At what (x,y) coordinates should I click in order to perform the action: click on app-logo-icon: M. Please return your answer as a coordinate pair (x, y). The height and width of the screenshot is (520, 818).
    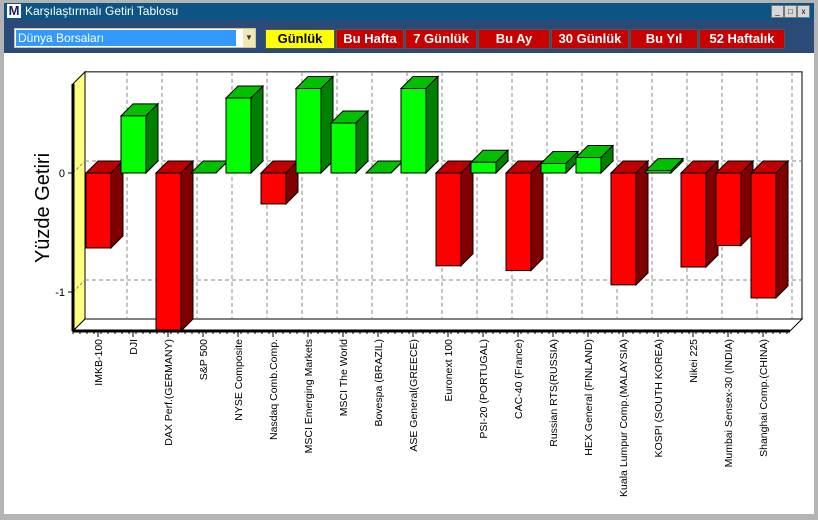
    Looking at the image, I should click on (14, 10).